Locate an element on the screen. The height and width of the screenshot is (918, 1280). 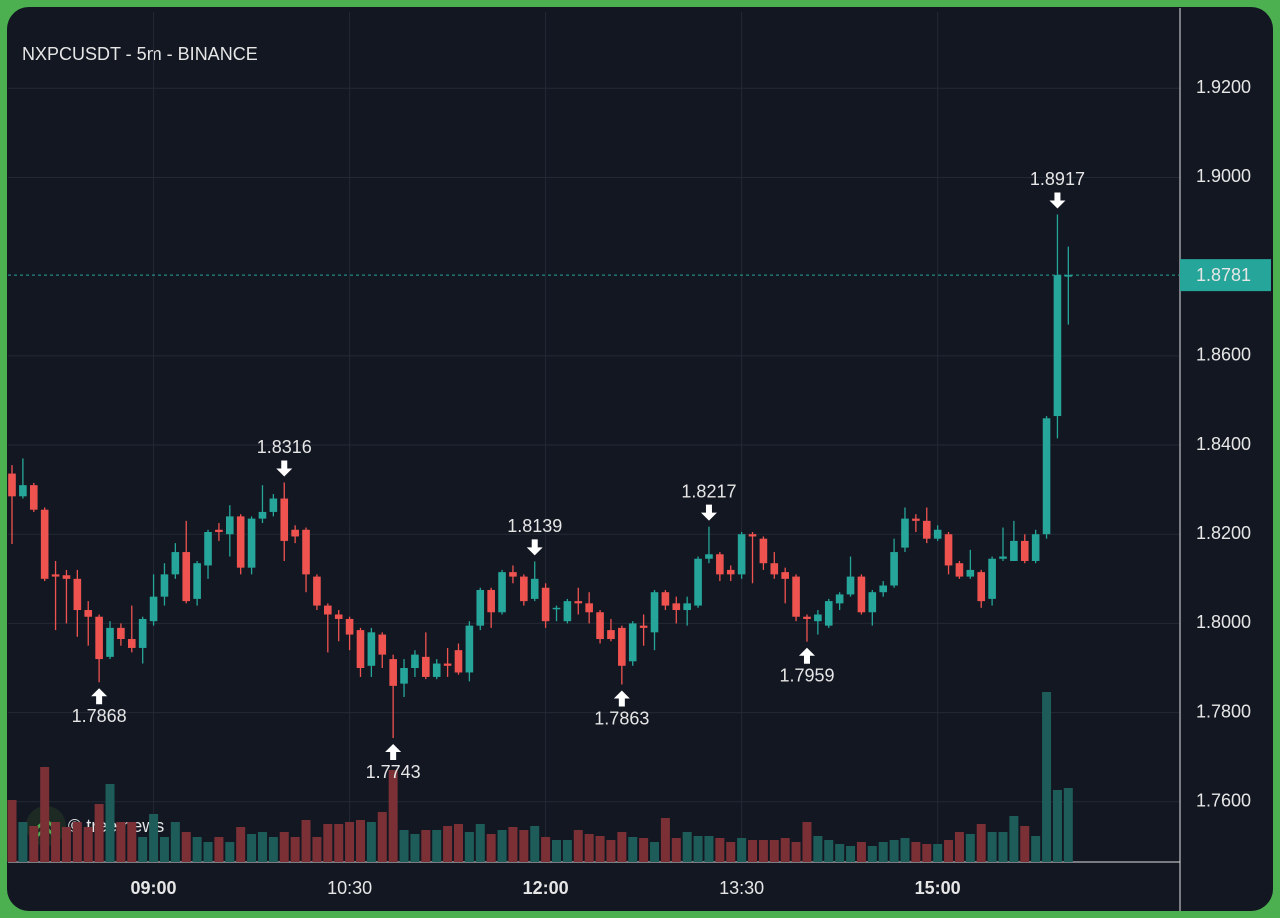
chart-title: NXPCUSDT - 5m - BINANCE is located at coordinates (140, 54).